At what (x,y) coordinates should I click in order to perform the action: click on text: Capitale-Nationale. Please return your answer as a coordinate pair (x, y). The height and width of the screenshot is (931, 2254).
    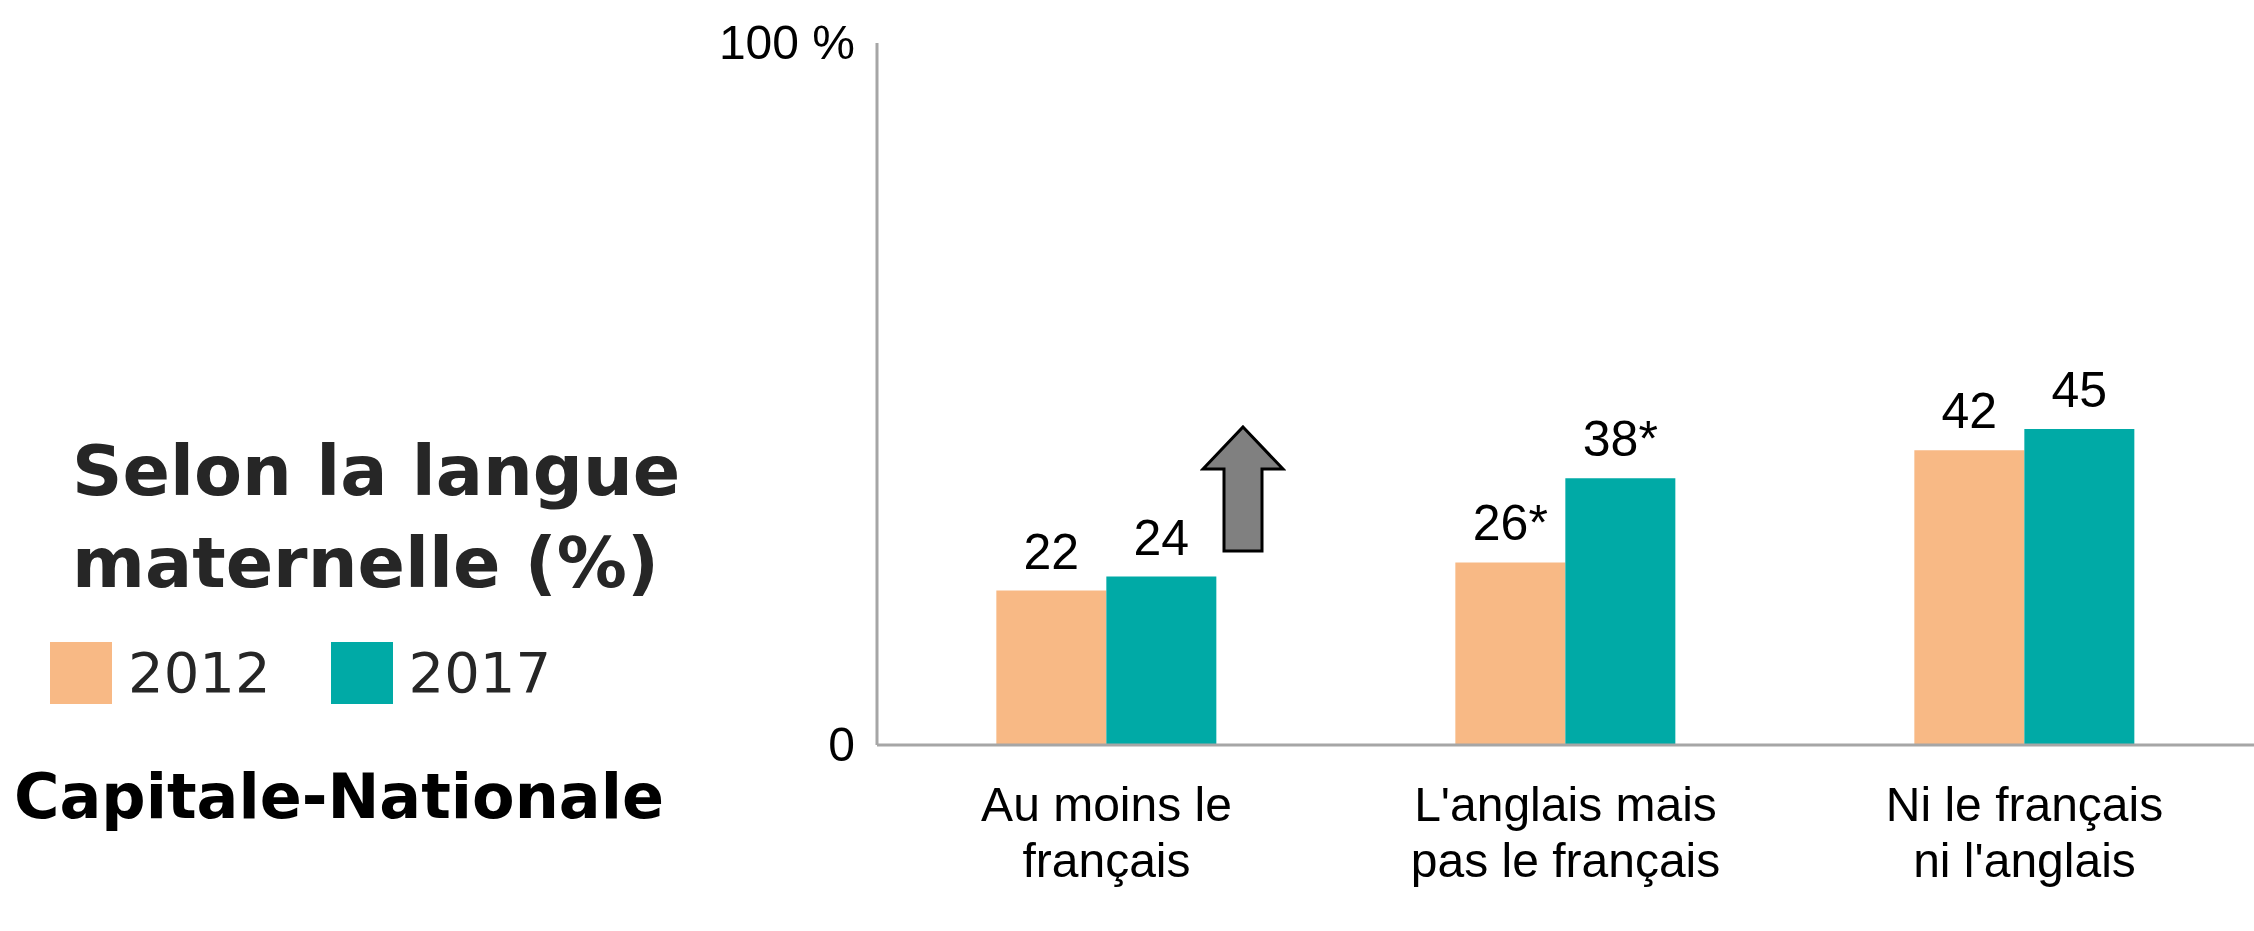
    Looking at the image, I should click on (339, 796).